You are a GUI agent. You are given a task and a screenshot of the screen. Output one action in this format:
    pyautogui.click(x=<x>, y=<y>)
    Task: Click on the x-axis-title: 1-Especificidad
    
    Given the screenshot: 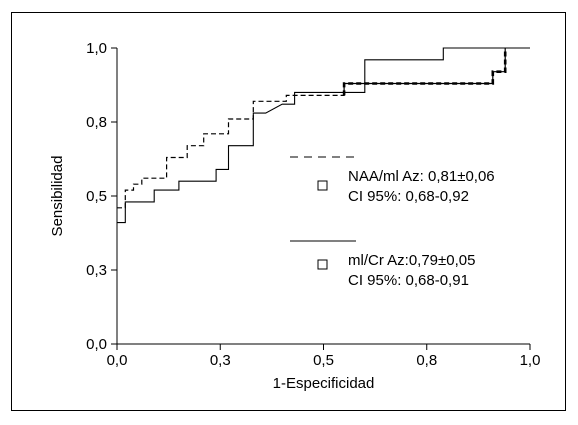 What is the action you would take?
    pyautogui.click(x=324, y=383)
    